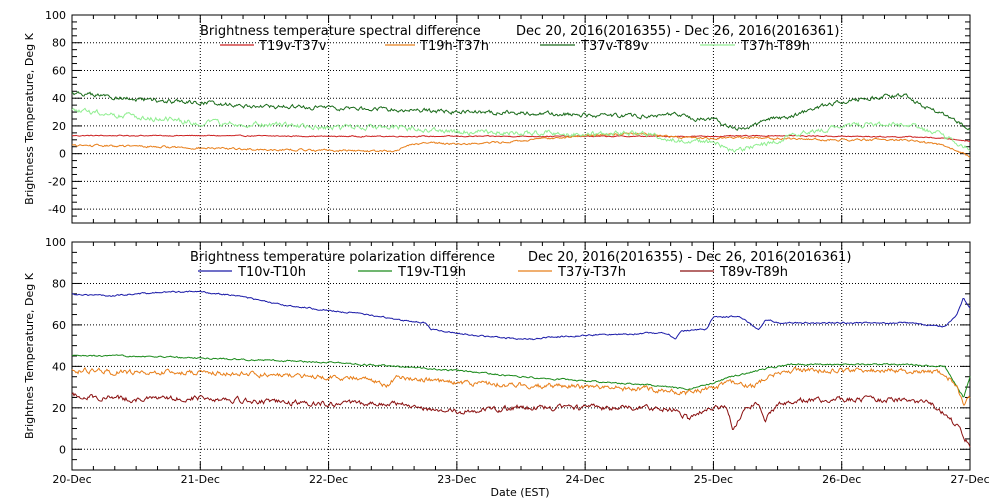 This screenshot has width=1000, height=500. Describe the element at coordinates (521, 110) in the screenshot. I see `series-line-T37v-T89v` at that location.